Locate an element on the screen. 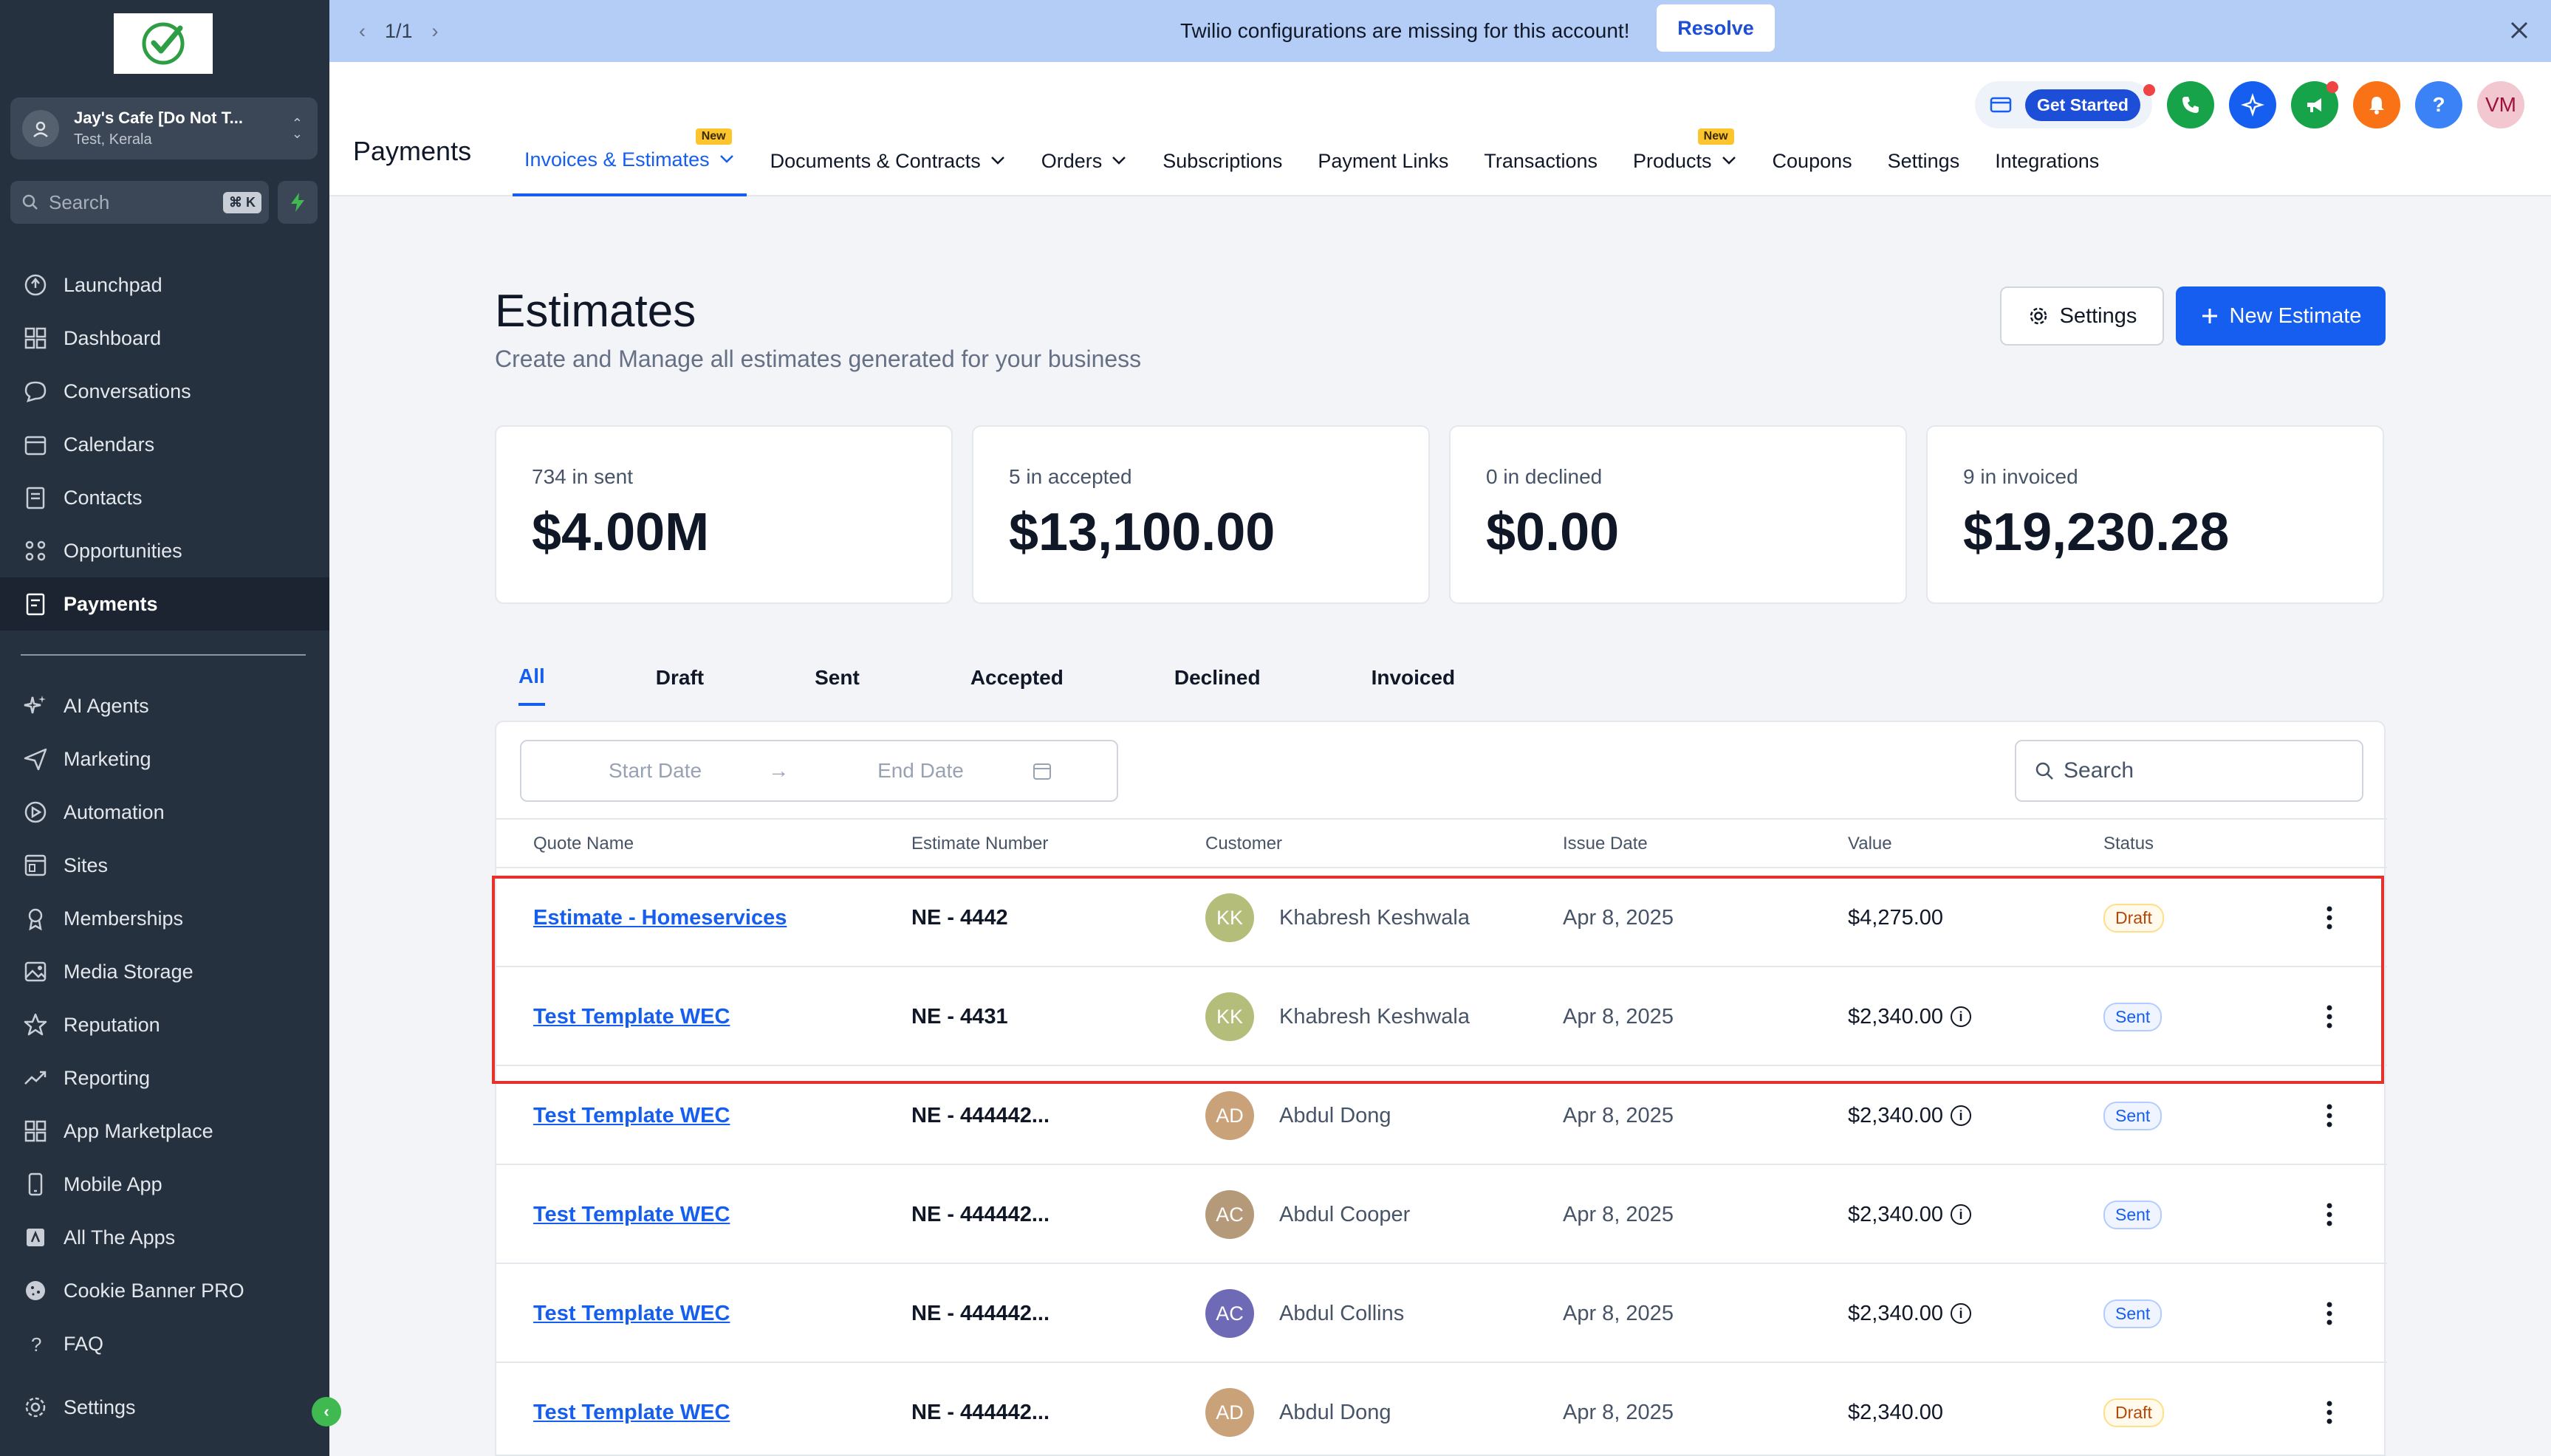 The image size is (2551, 1456). sidebar-item-launchpad: Launchpad is located at coordinates (164, 285).